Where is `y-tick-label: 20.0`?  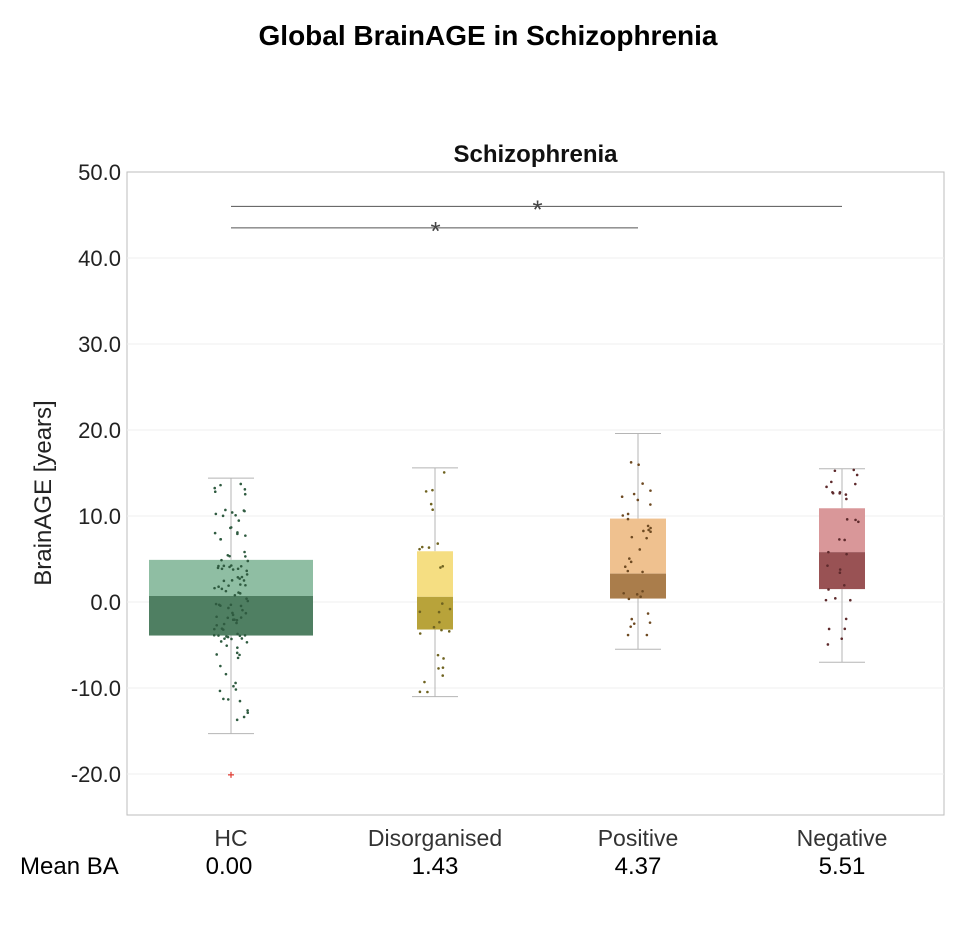 y-tick-label: 20.0 is located at coordinates (99, 430).